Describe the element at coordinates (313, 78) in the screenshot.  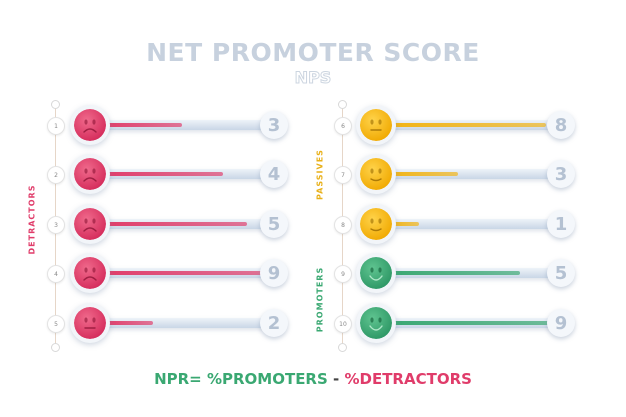
I see `page-subtitle: NPS` at that location.